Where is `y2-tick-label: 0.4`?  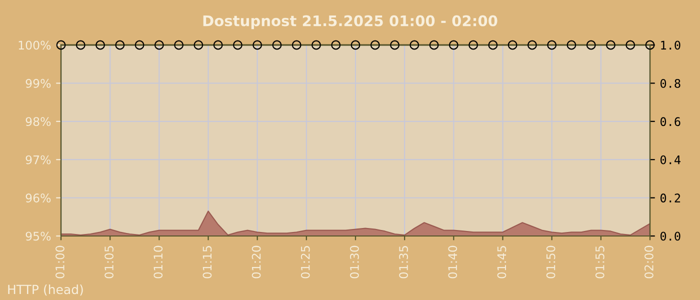 y2-tick-label: 0.4 is located at coordinates (670, 159).